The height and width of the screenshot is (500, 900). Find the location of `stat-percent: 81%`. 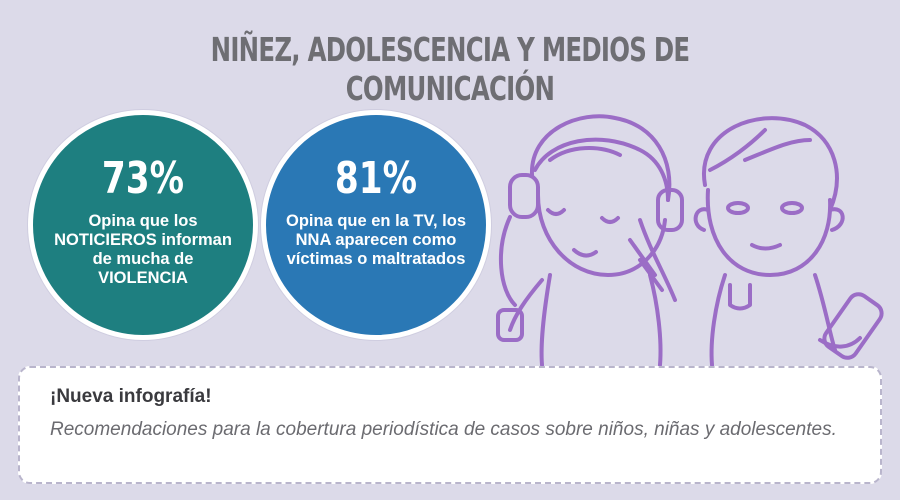

stat-percent: 81% is located at coordinates (376, 178).